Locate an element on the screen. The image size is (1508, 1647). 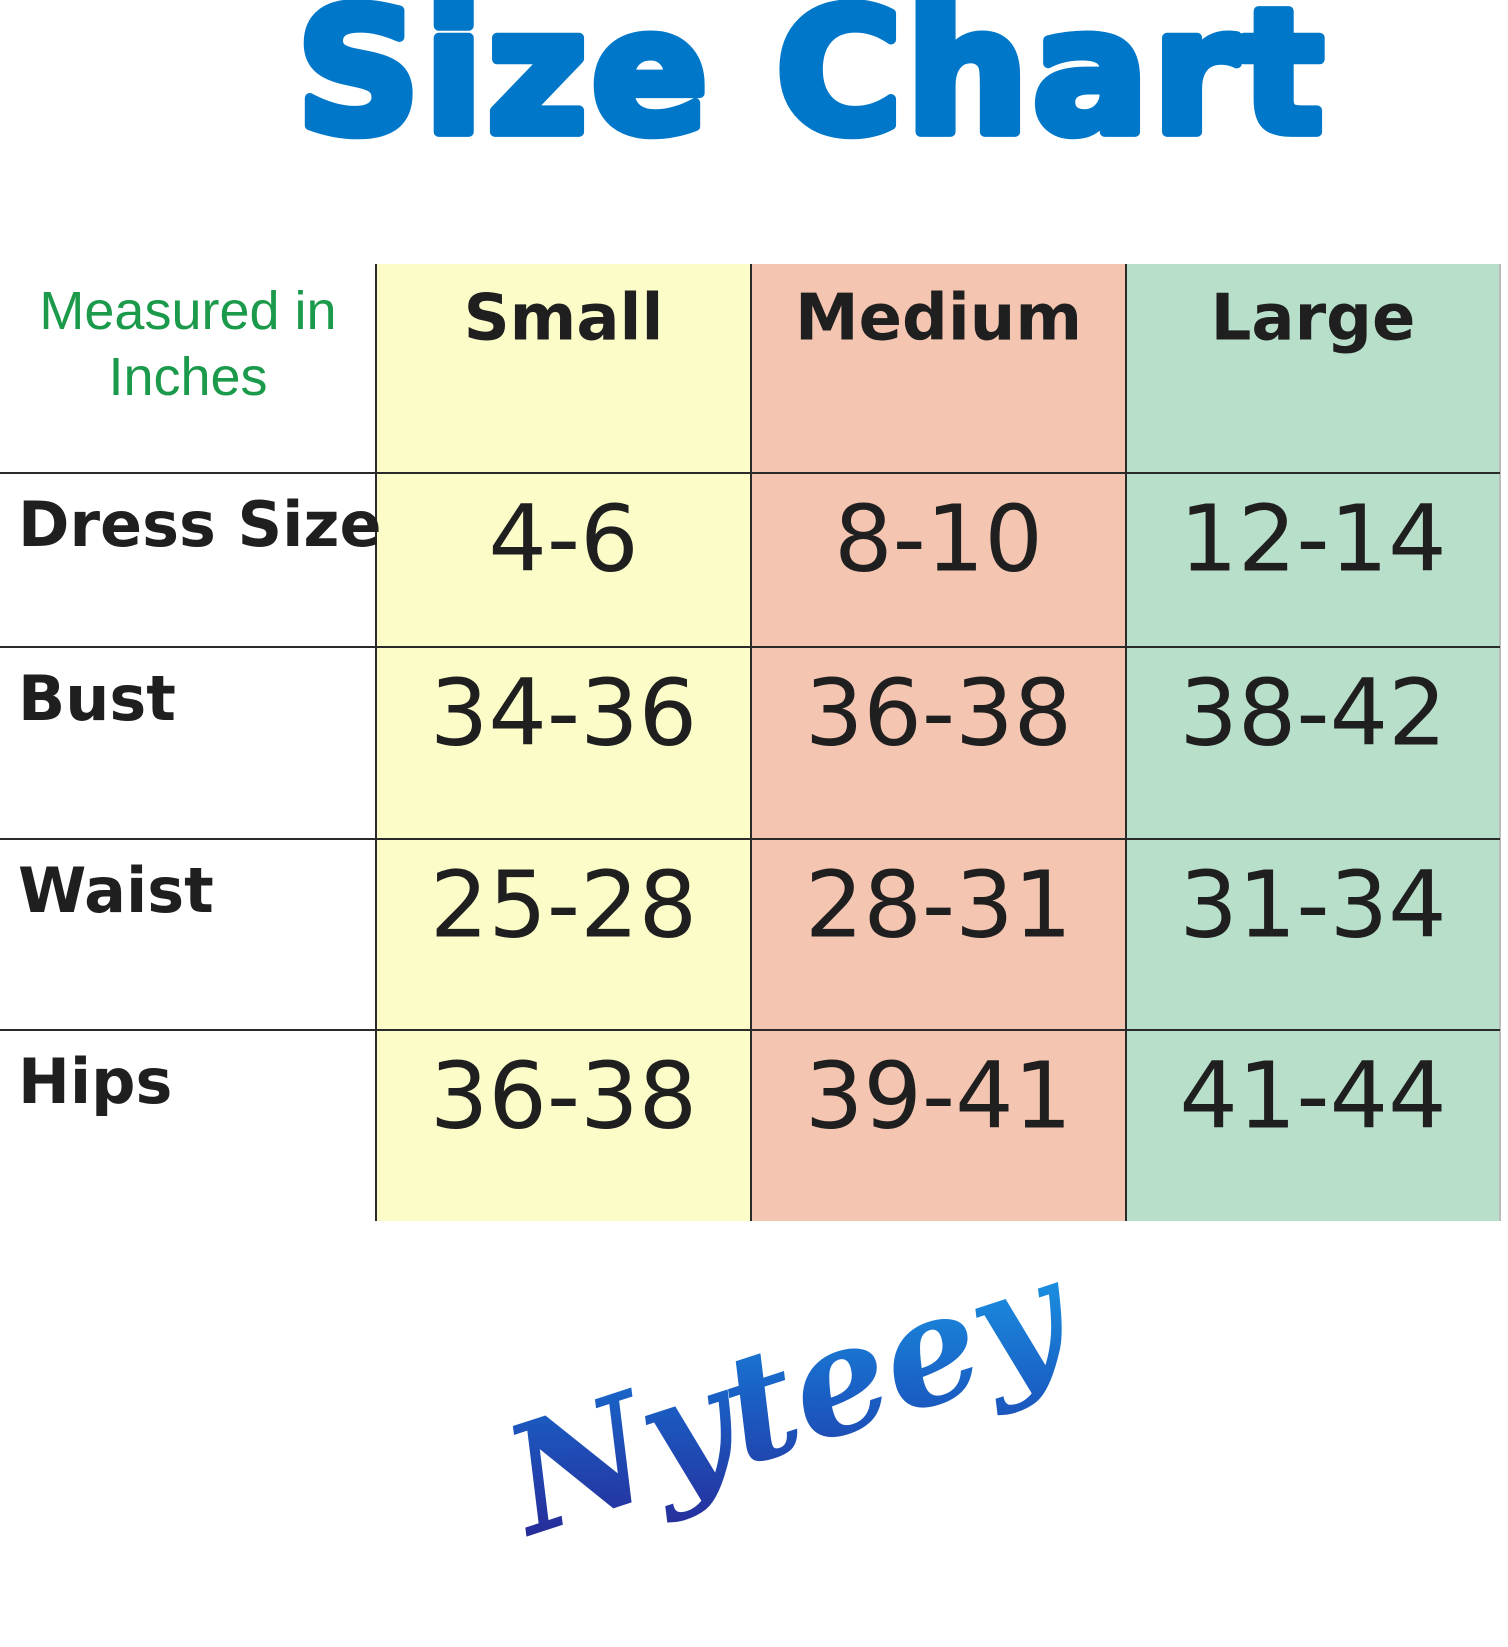
row-label: Bust is located at coordinates (97, 698).